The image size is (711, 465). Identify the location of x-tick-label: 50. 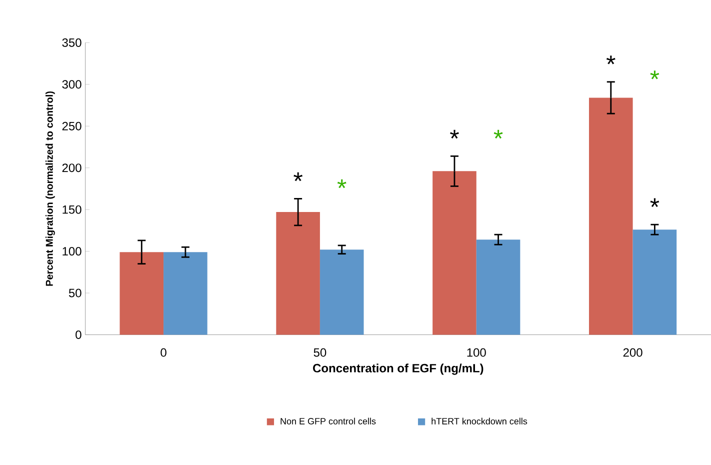
(320, 352).